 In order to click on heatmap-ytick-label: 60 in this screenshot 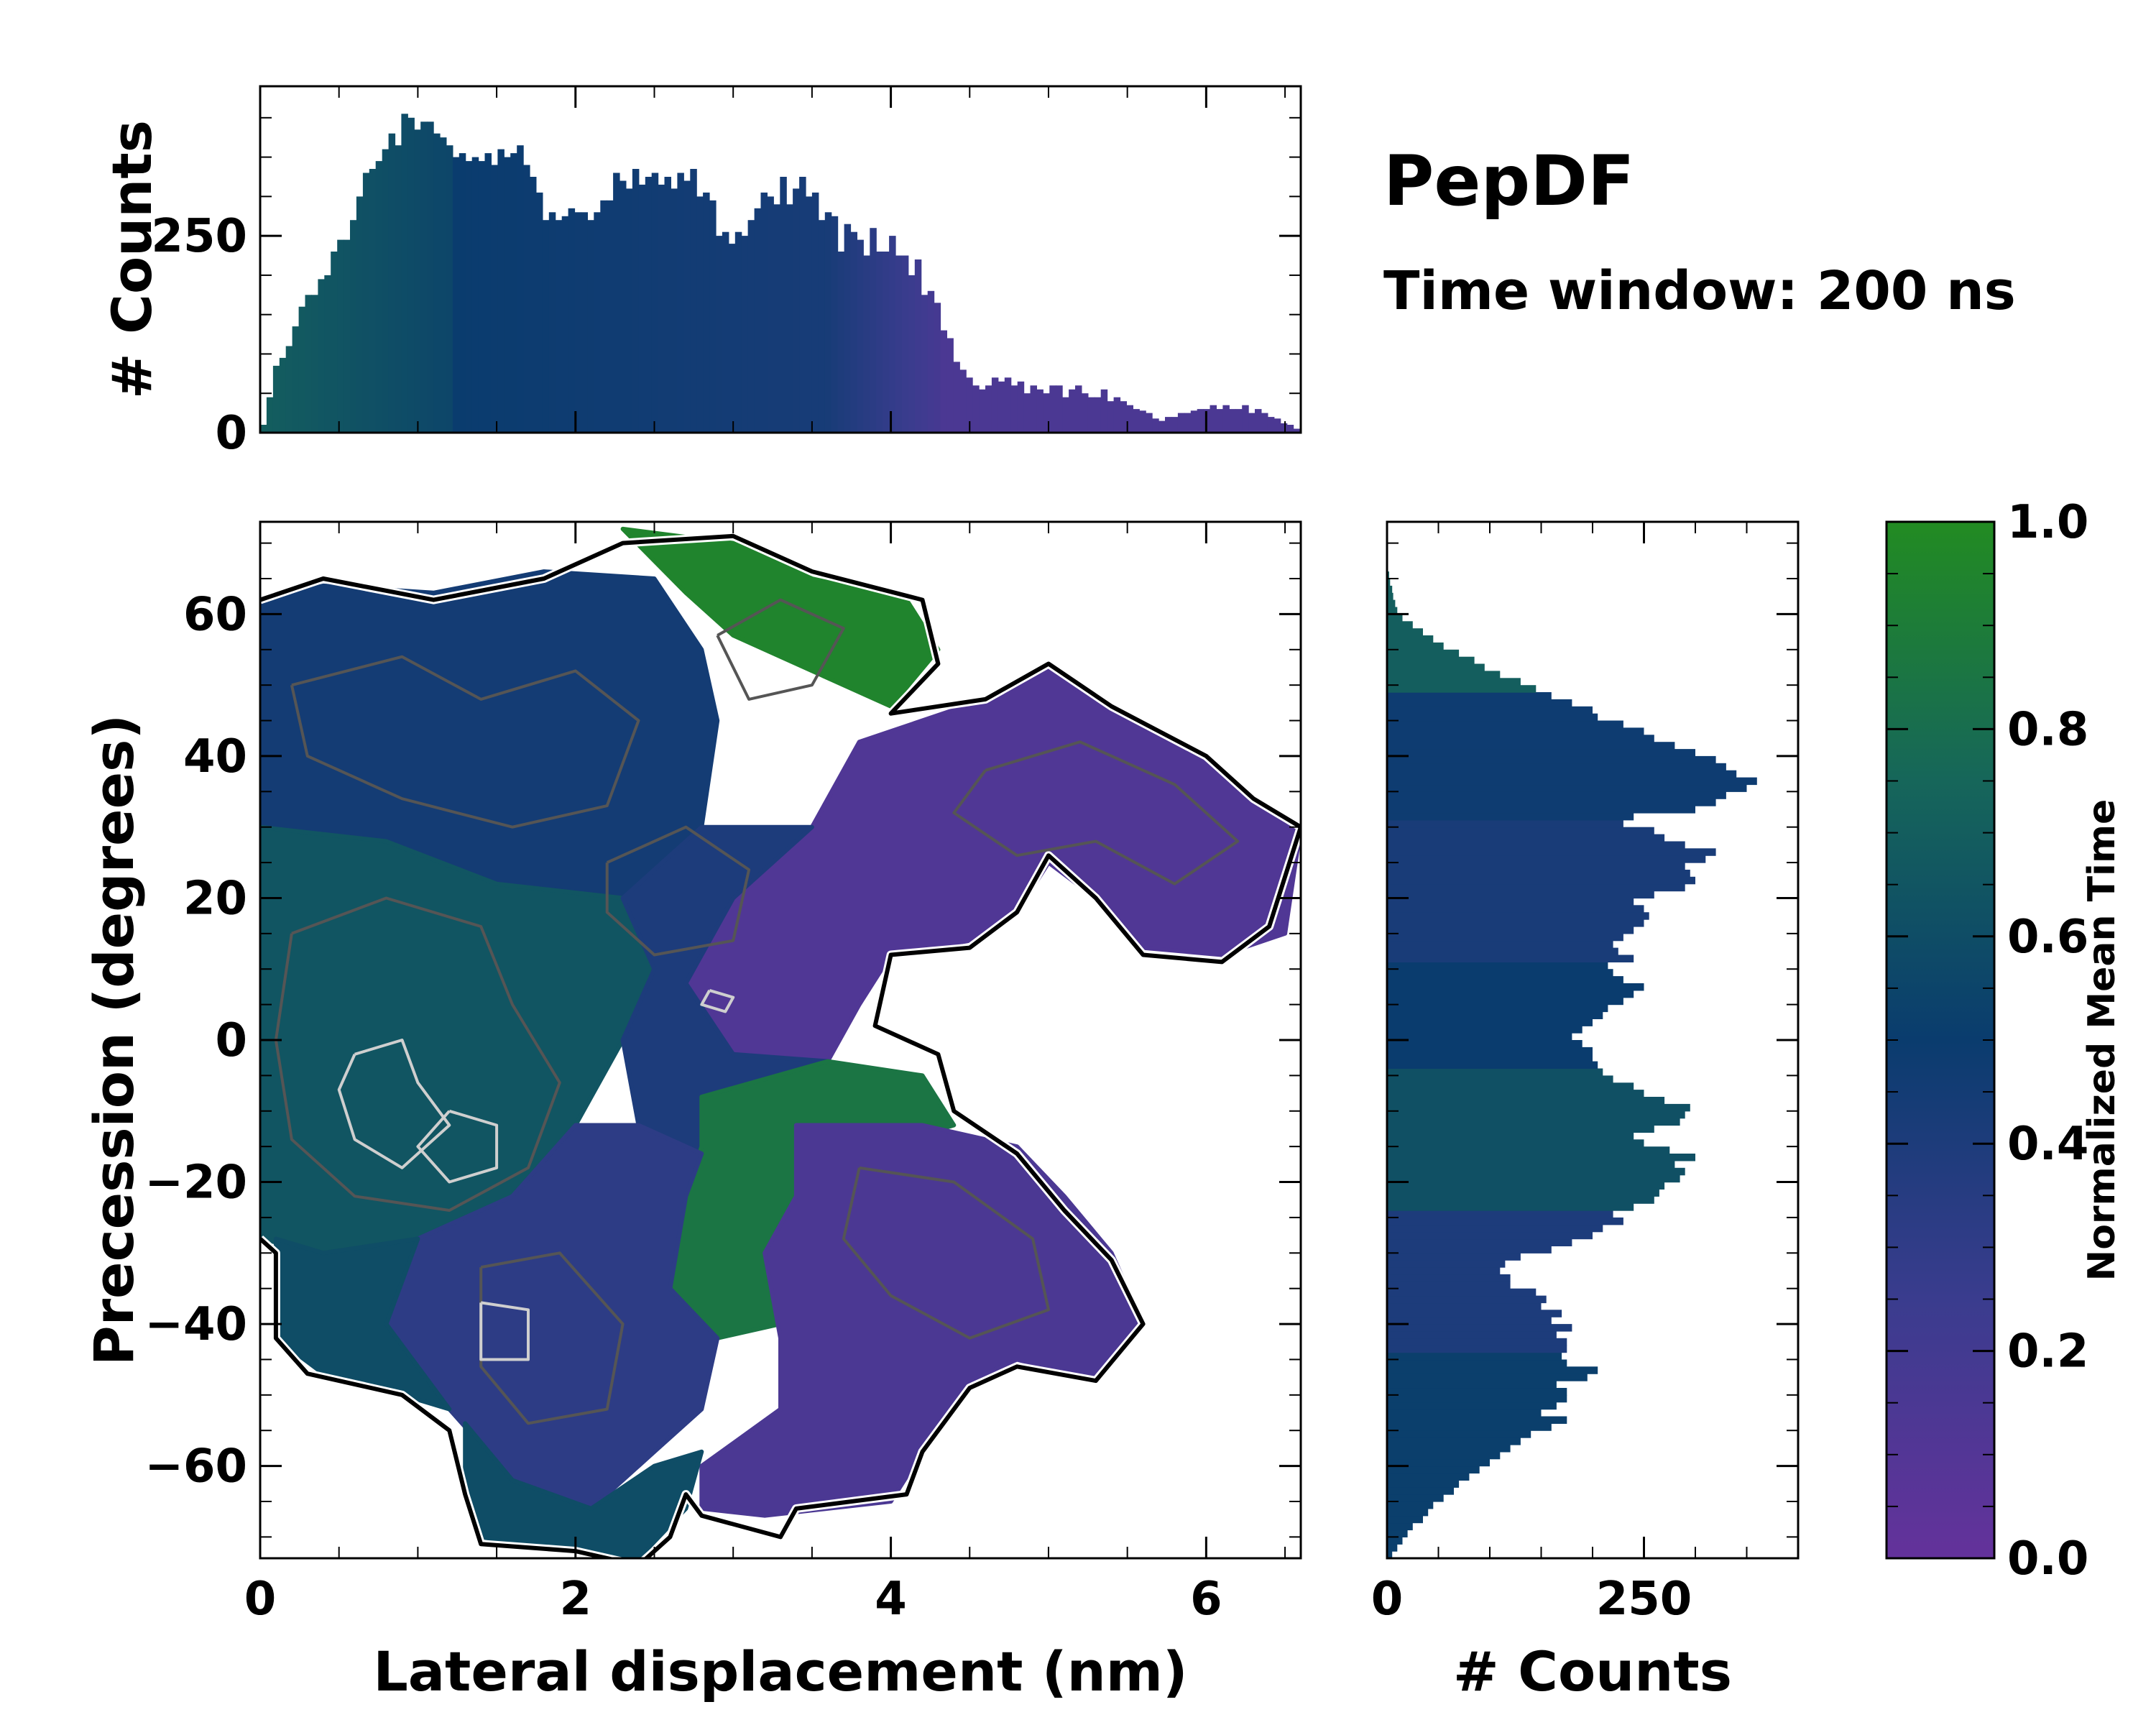, I will do `click(215, 614)`.